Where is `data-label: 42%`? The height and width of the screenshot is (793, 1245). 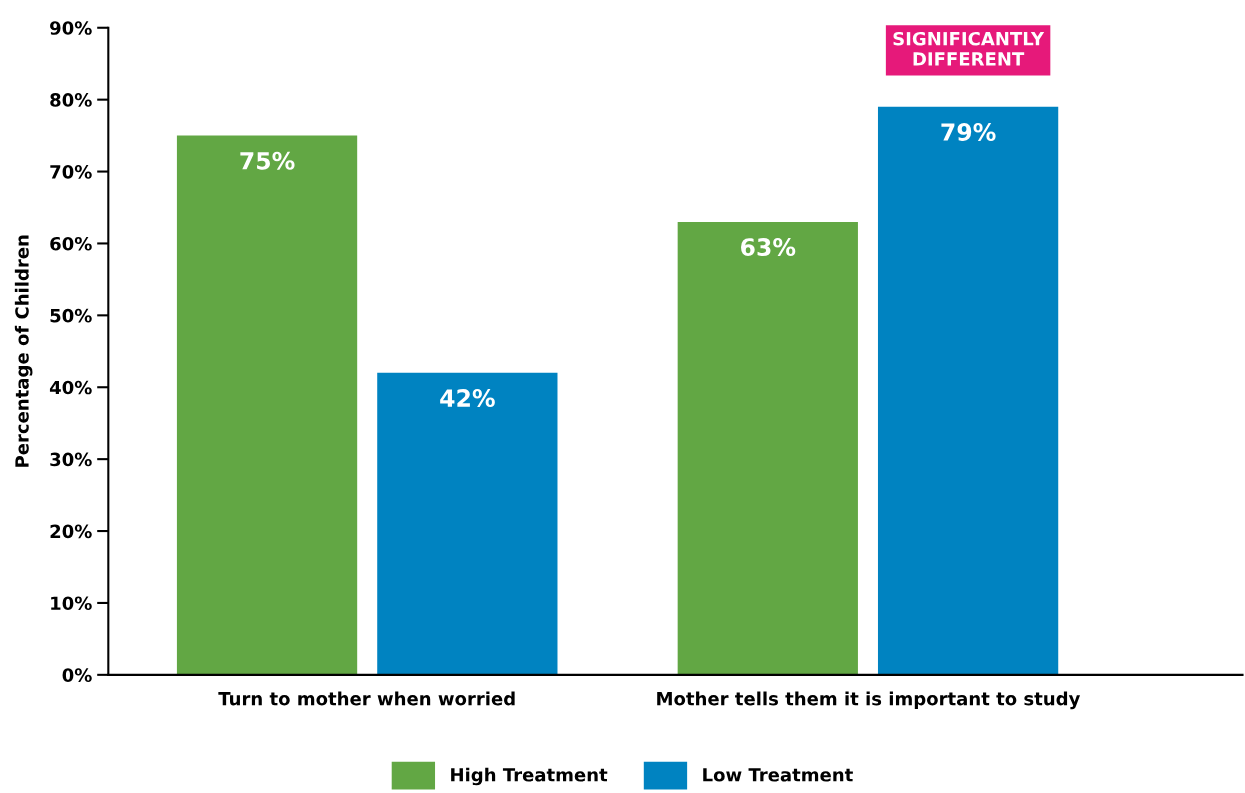 data-label: 42% is located at coordinates (467, 398).